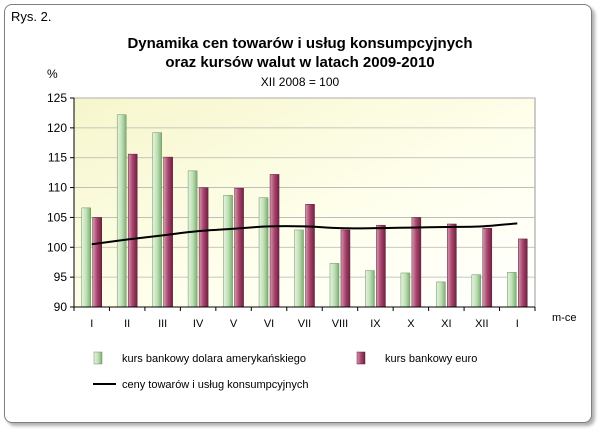  Describe the element at coordinates (300, 62) in the screenshot. I see `chart-title-line2: oraz kursów walut w latach 2009-2010` at that location.